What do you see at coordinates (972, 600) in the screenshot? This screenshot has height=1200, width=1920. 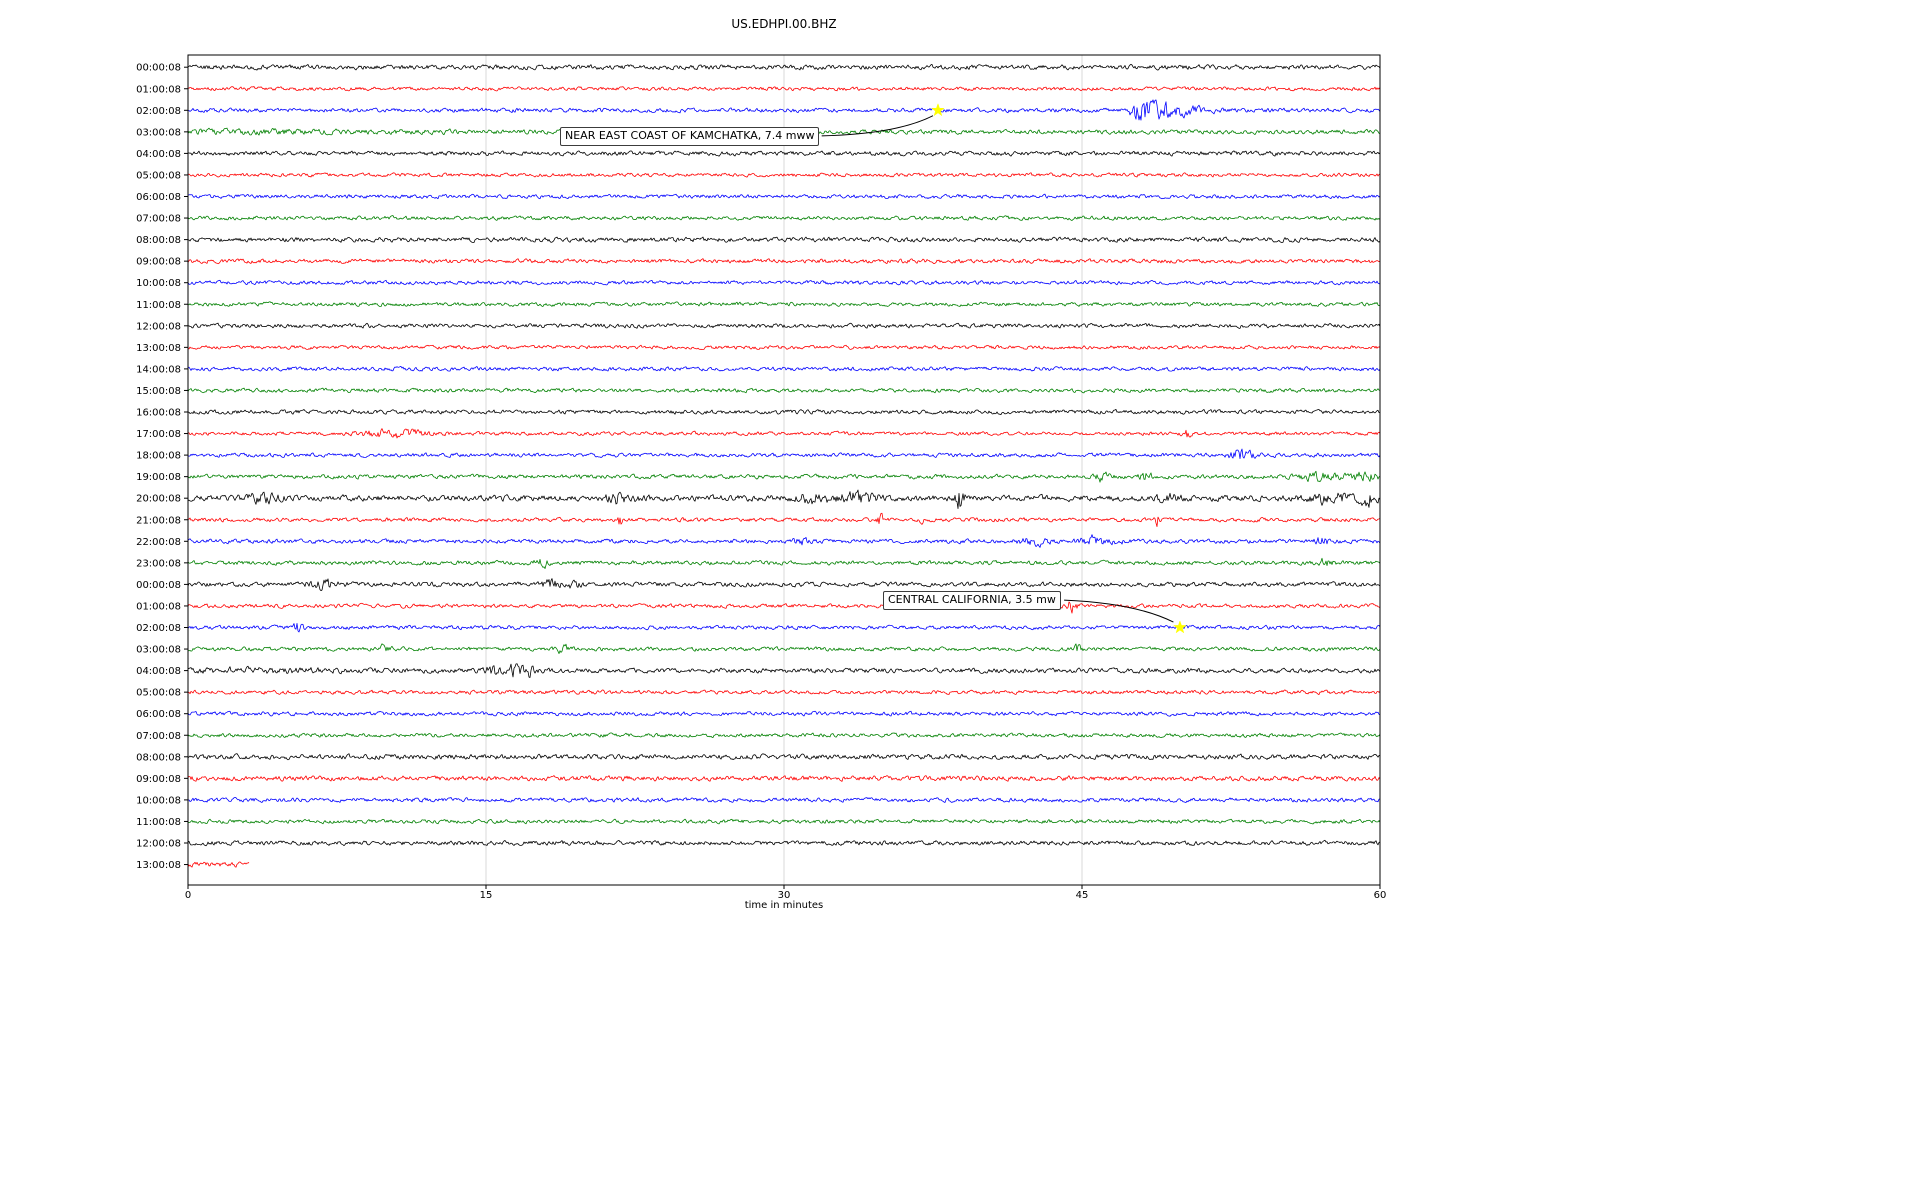 I see `event-annotation-california: CENTRAL CALIFORNIA, 3.5 mw` at bounding box center [972, 600].